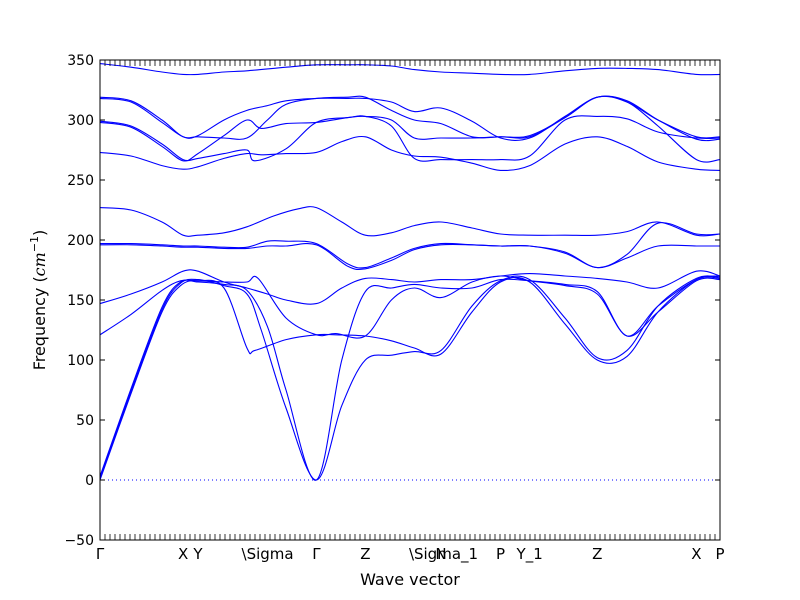  I want to click on y-tick-label: 150, so click(80, 301).